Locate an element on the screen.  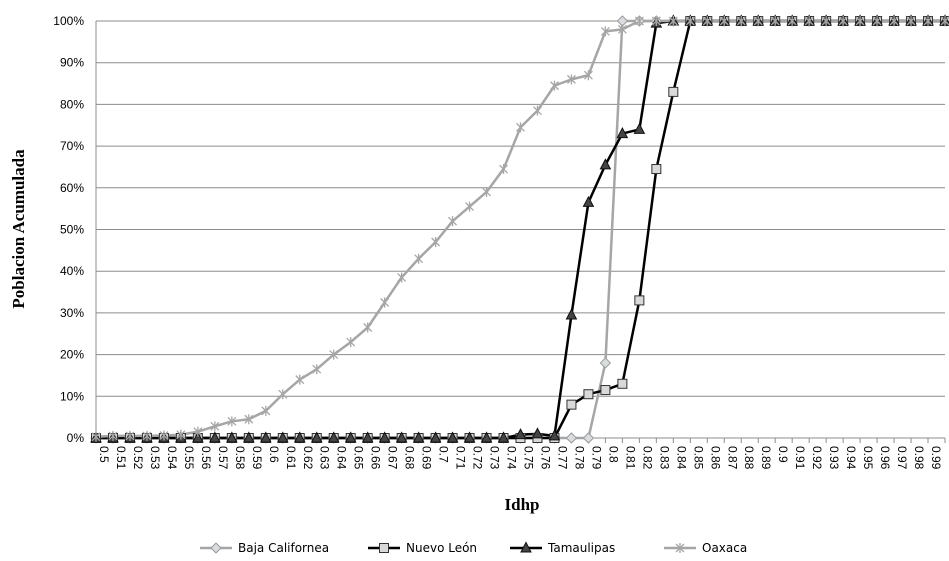
x-tick-label: 0.82 is located at coordinates (647, 458).